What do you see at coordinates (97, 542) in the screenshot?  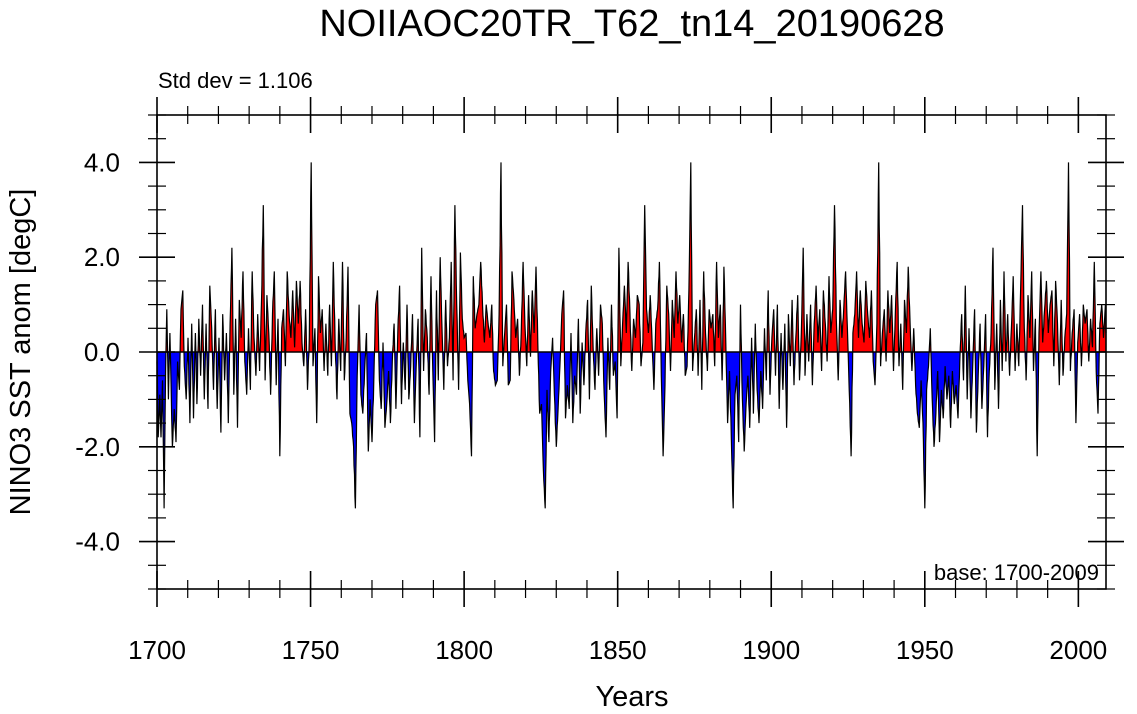 I see `y-tick-label: -4.0` at bounding box center [97, 542].